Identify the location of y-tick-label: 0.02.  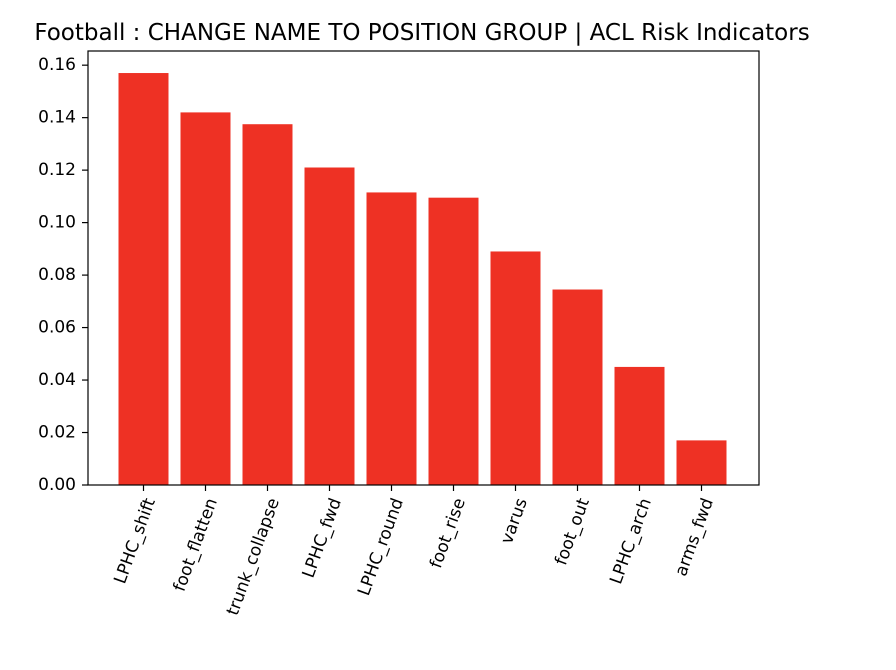
(57, 433).